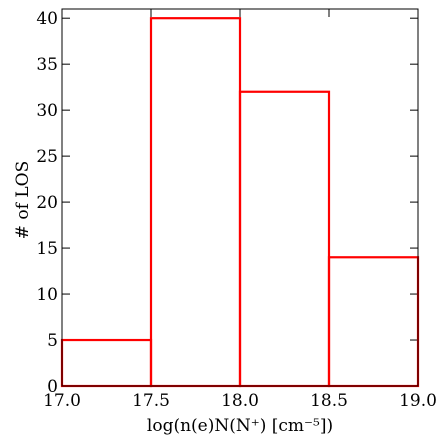  What do you see at coordinates (52, 387) in the screenshot?
I see `y-tick-label: 0` at bounding box center [52, 387].